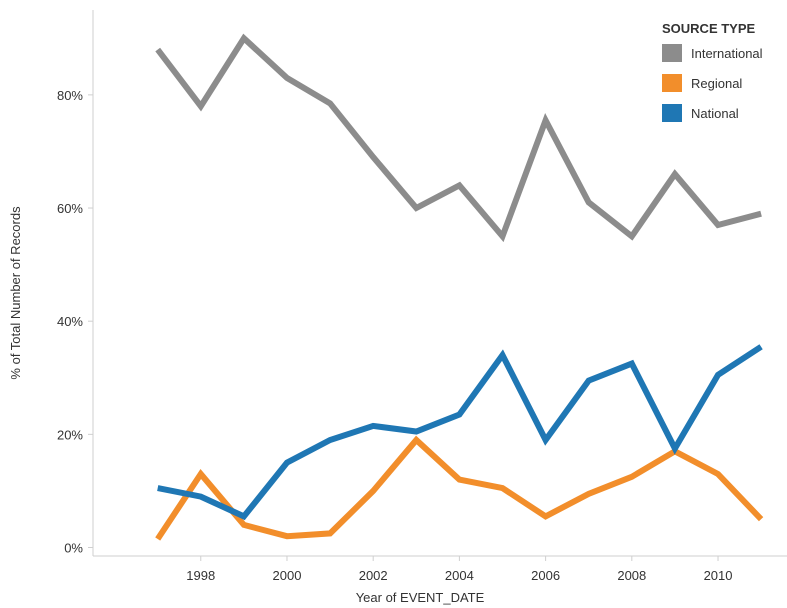 This screenshot has height=608, width=787. I want to click on y-tick-label: 40%, so click(70, 321).